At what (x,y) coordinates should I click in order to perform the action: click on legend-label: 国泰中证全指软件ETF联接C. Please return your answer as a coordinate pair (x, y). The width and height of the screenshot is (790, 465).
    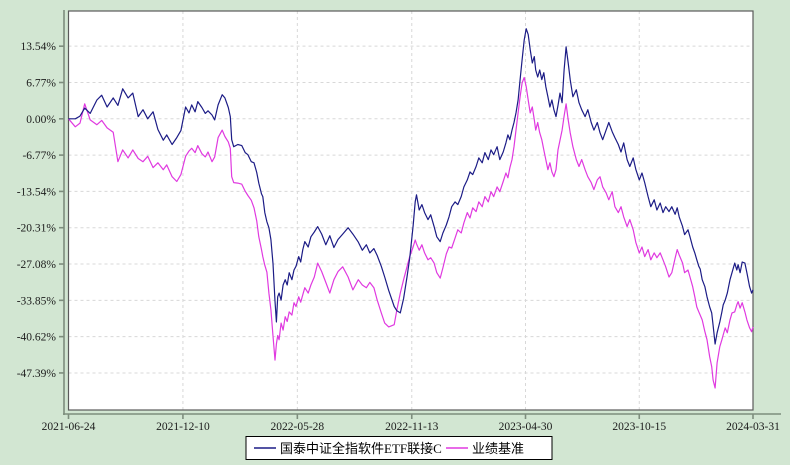
    Looking at the image, I should click on (361, 448).